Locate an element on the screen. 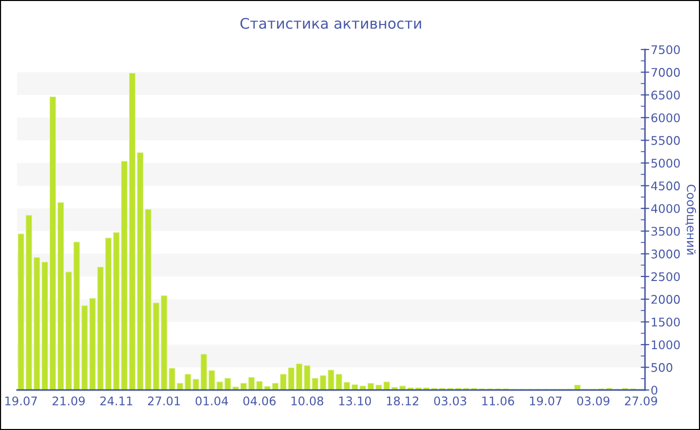  y-tick-label: 3500 is located at coordinates (665, 231).